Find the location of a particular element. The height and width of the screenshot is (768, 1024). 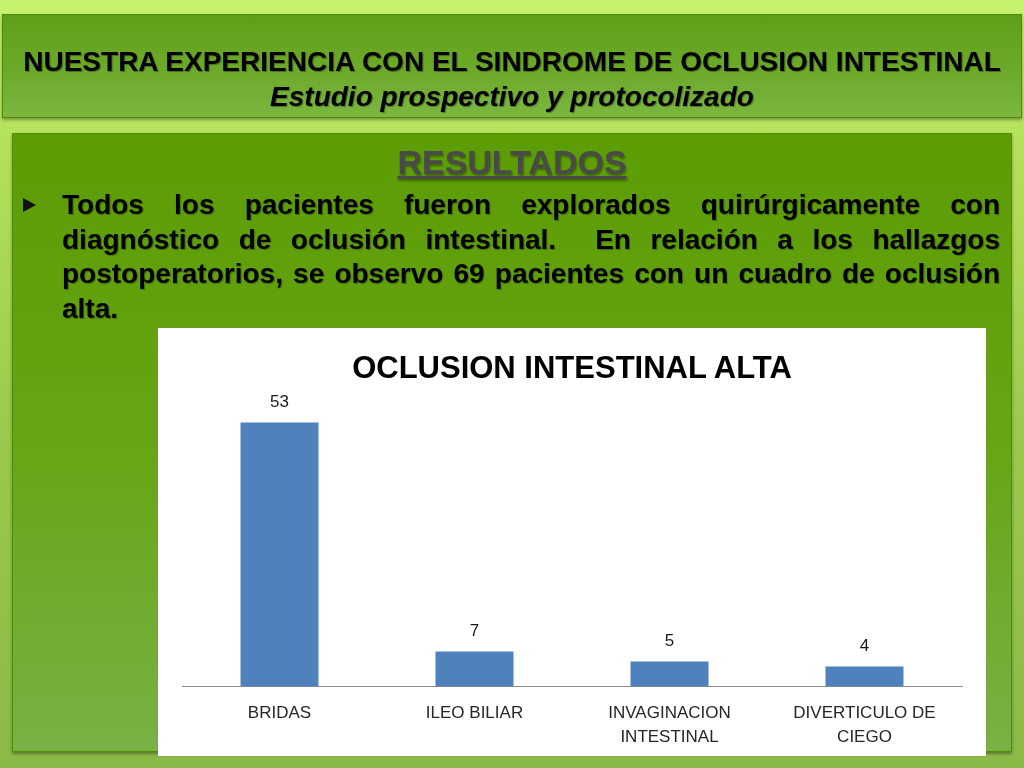

text: NUESTRA EXPERIENCIA CON EL SINDROME DE OCLUSION INTESTINAL is located at coordinates (512, 62).